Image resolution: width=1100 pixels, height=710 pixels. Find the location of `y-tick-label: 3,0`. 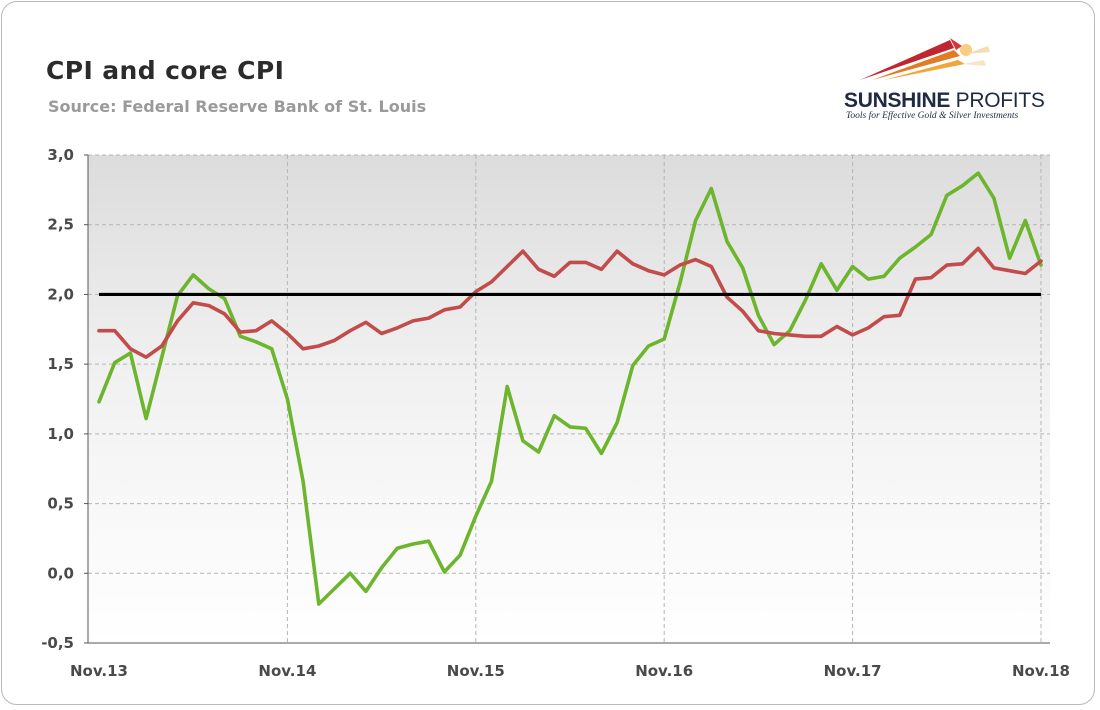

y-tick-label: 3,0 is located at coordinates (60, 155).